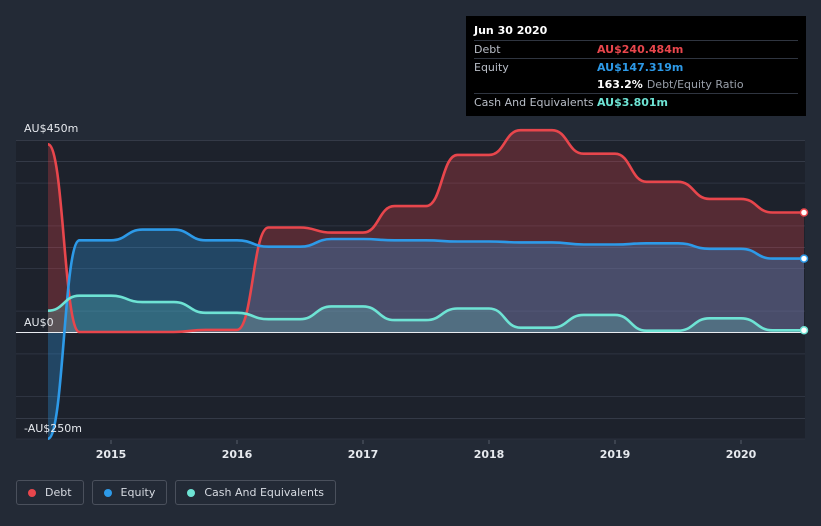 The image size is (821, 526). Describe the element at coordinates (191, 492) in the screenshot. I see `cash-dot-icon` at that location.